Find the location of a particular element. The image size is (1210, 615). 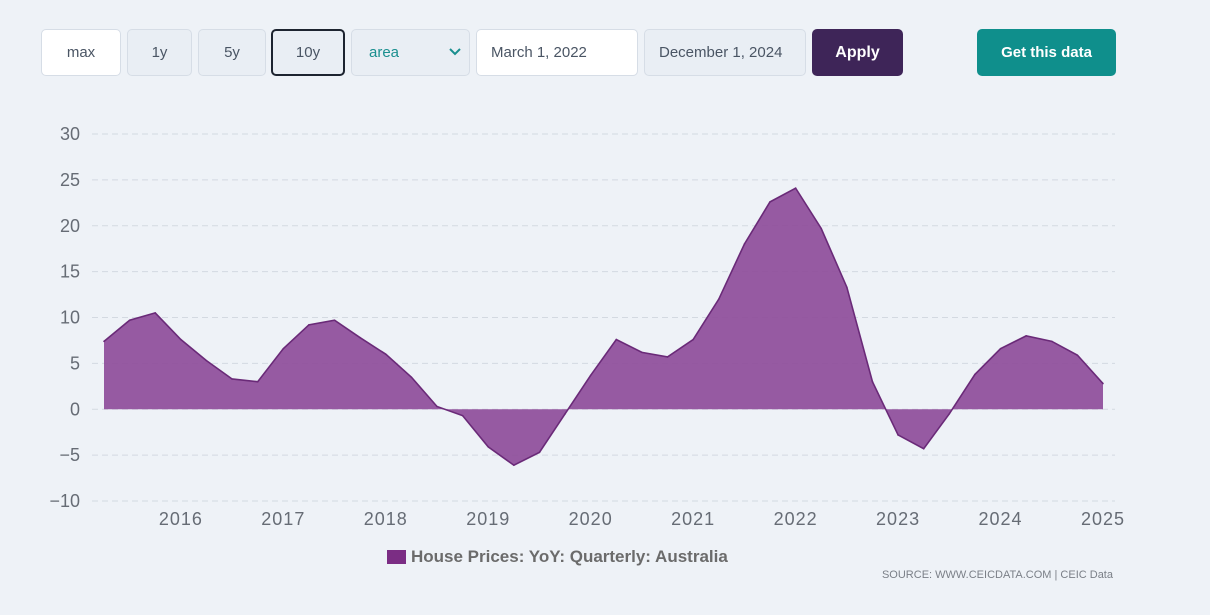

y-tick-label: −5 is located at coordinates (69, 455).